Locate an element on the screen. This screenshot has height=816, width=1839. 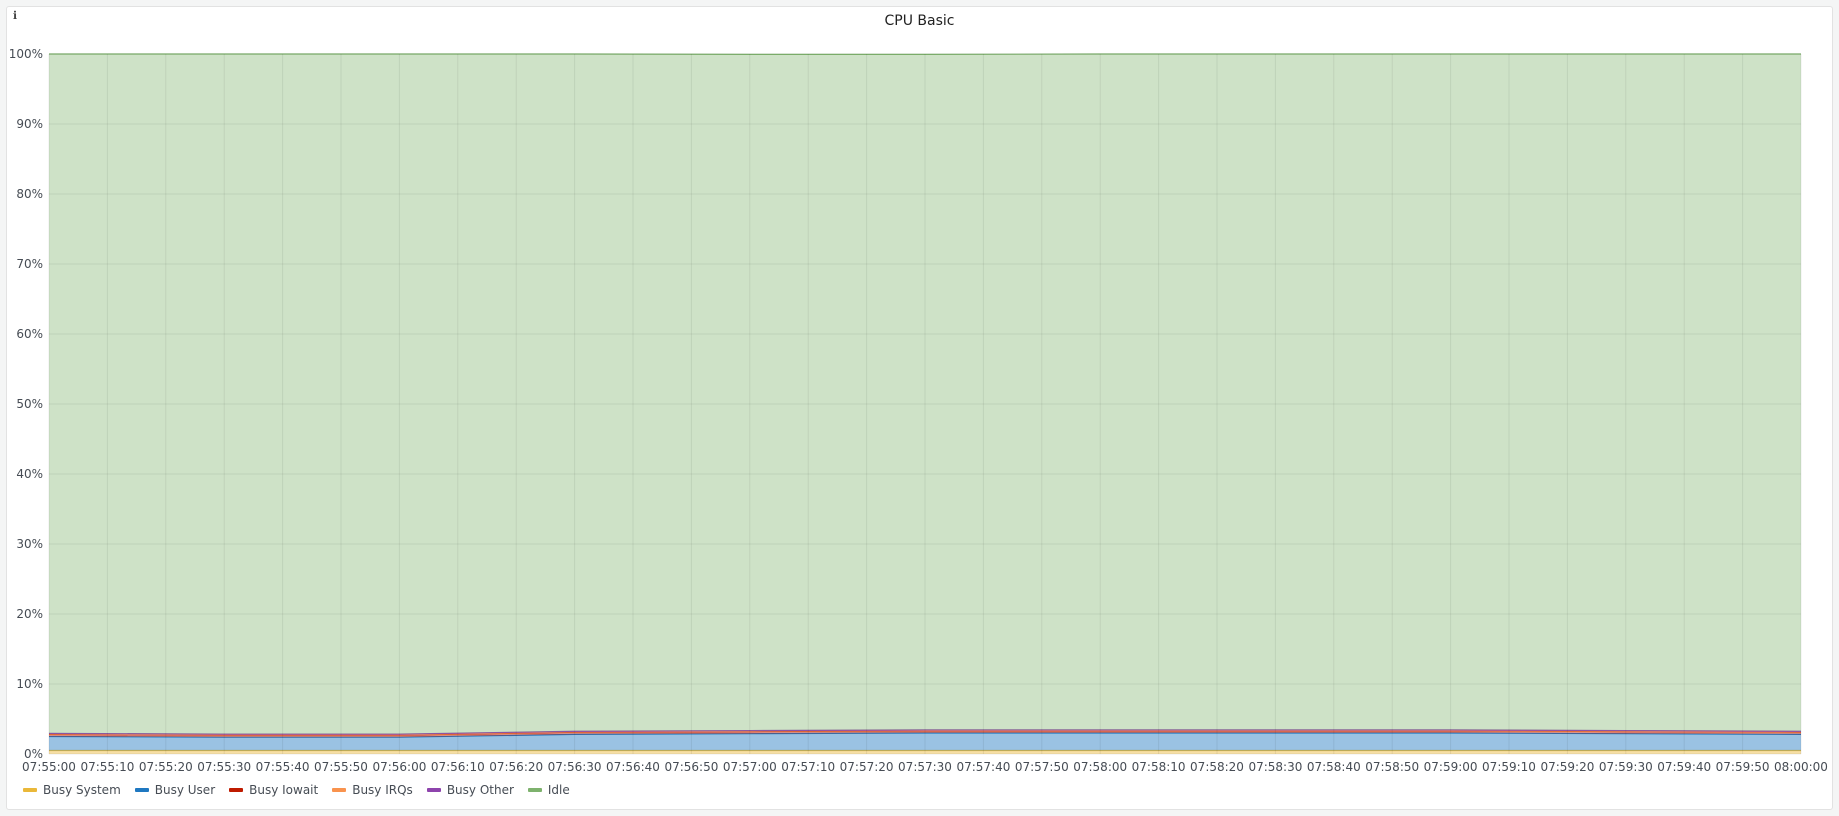
line-busy-other is located at coordinates (925, 732).